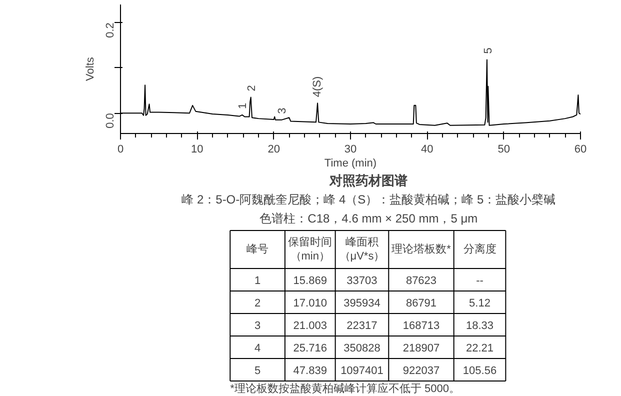 Image resolution: width=621 pixels, height=396 pixels. Describe the element at coordinates (362, 303) in the screenshot. I see `text: 395934` at that location.